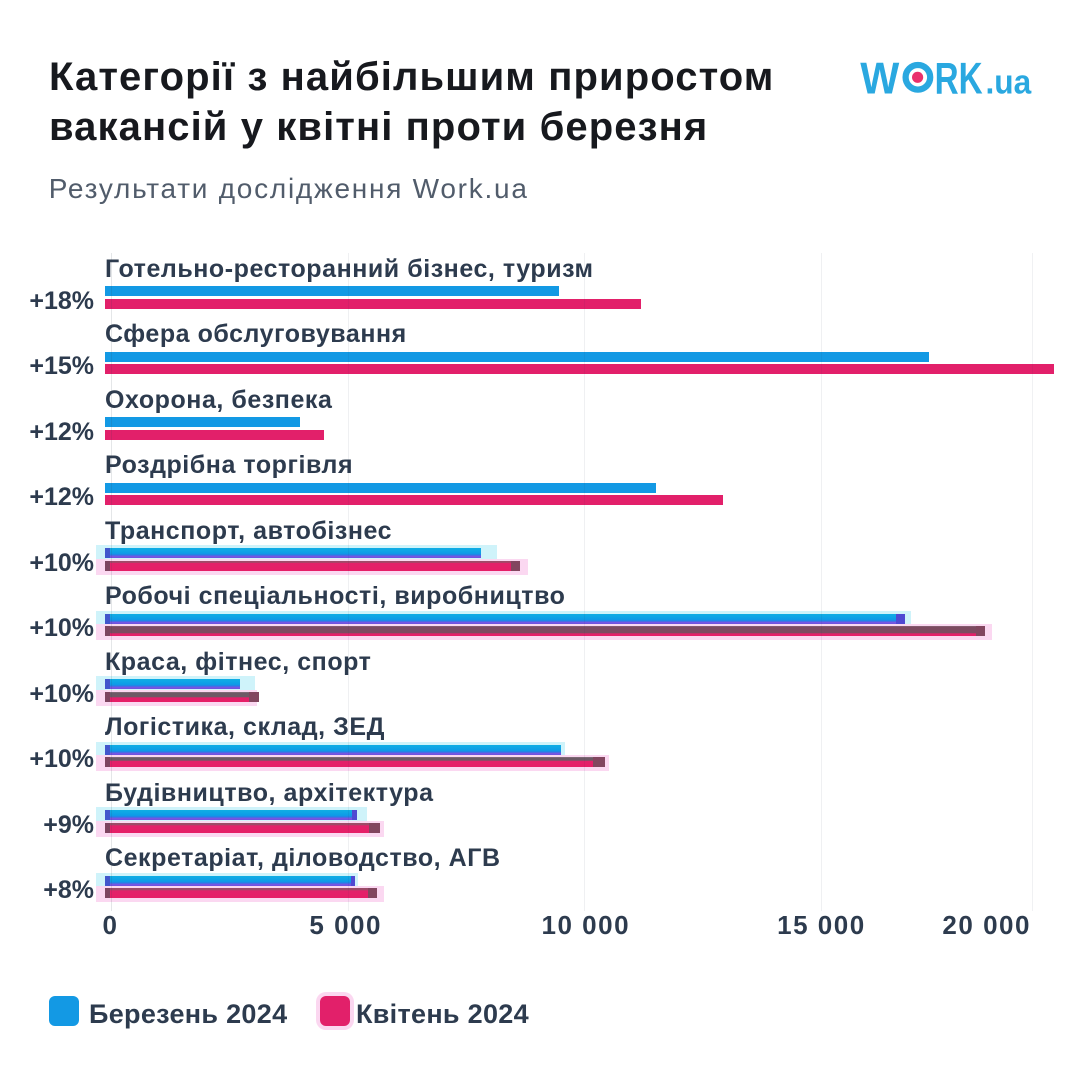  What do you see at coordinates (1009, 80) in the screenshot?
I see `svg-text: .ua` at bounding box center [1009, 80].